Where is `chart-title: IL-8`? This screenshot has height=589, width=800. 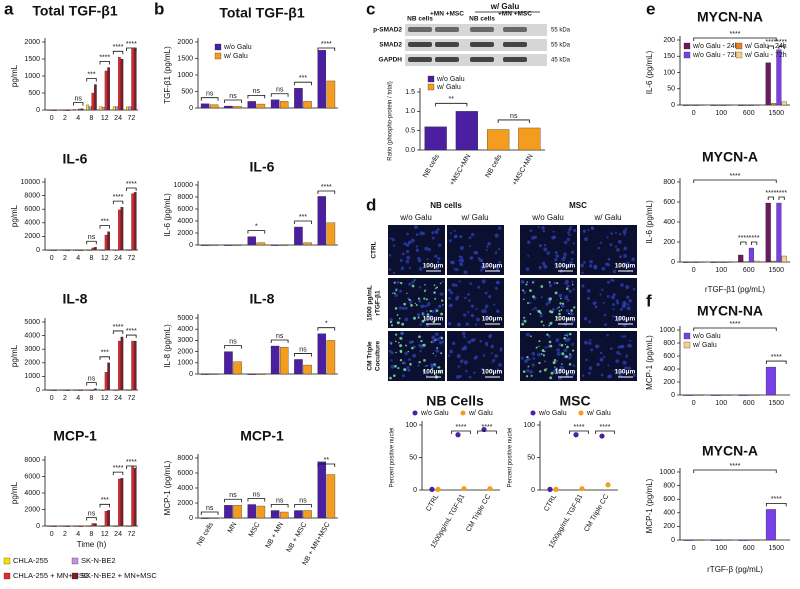 chart-title: IL-8 is located at coordinates (75, 299).